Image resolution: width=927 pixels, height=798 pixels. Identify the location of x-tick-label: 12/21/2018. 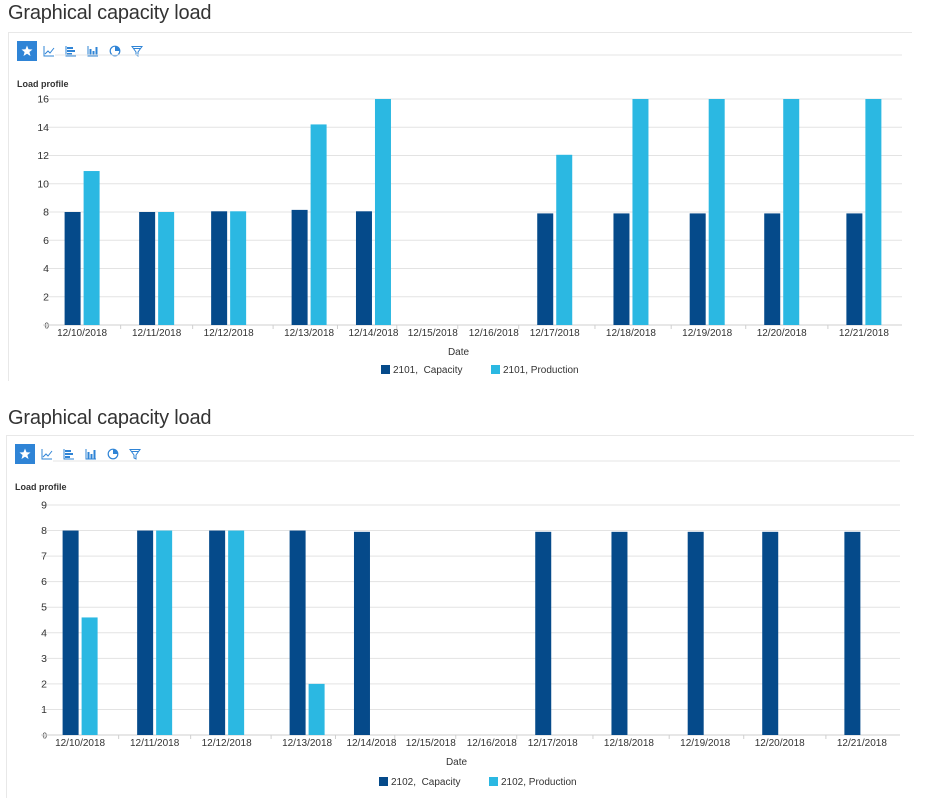
(864, 333).